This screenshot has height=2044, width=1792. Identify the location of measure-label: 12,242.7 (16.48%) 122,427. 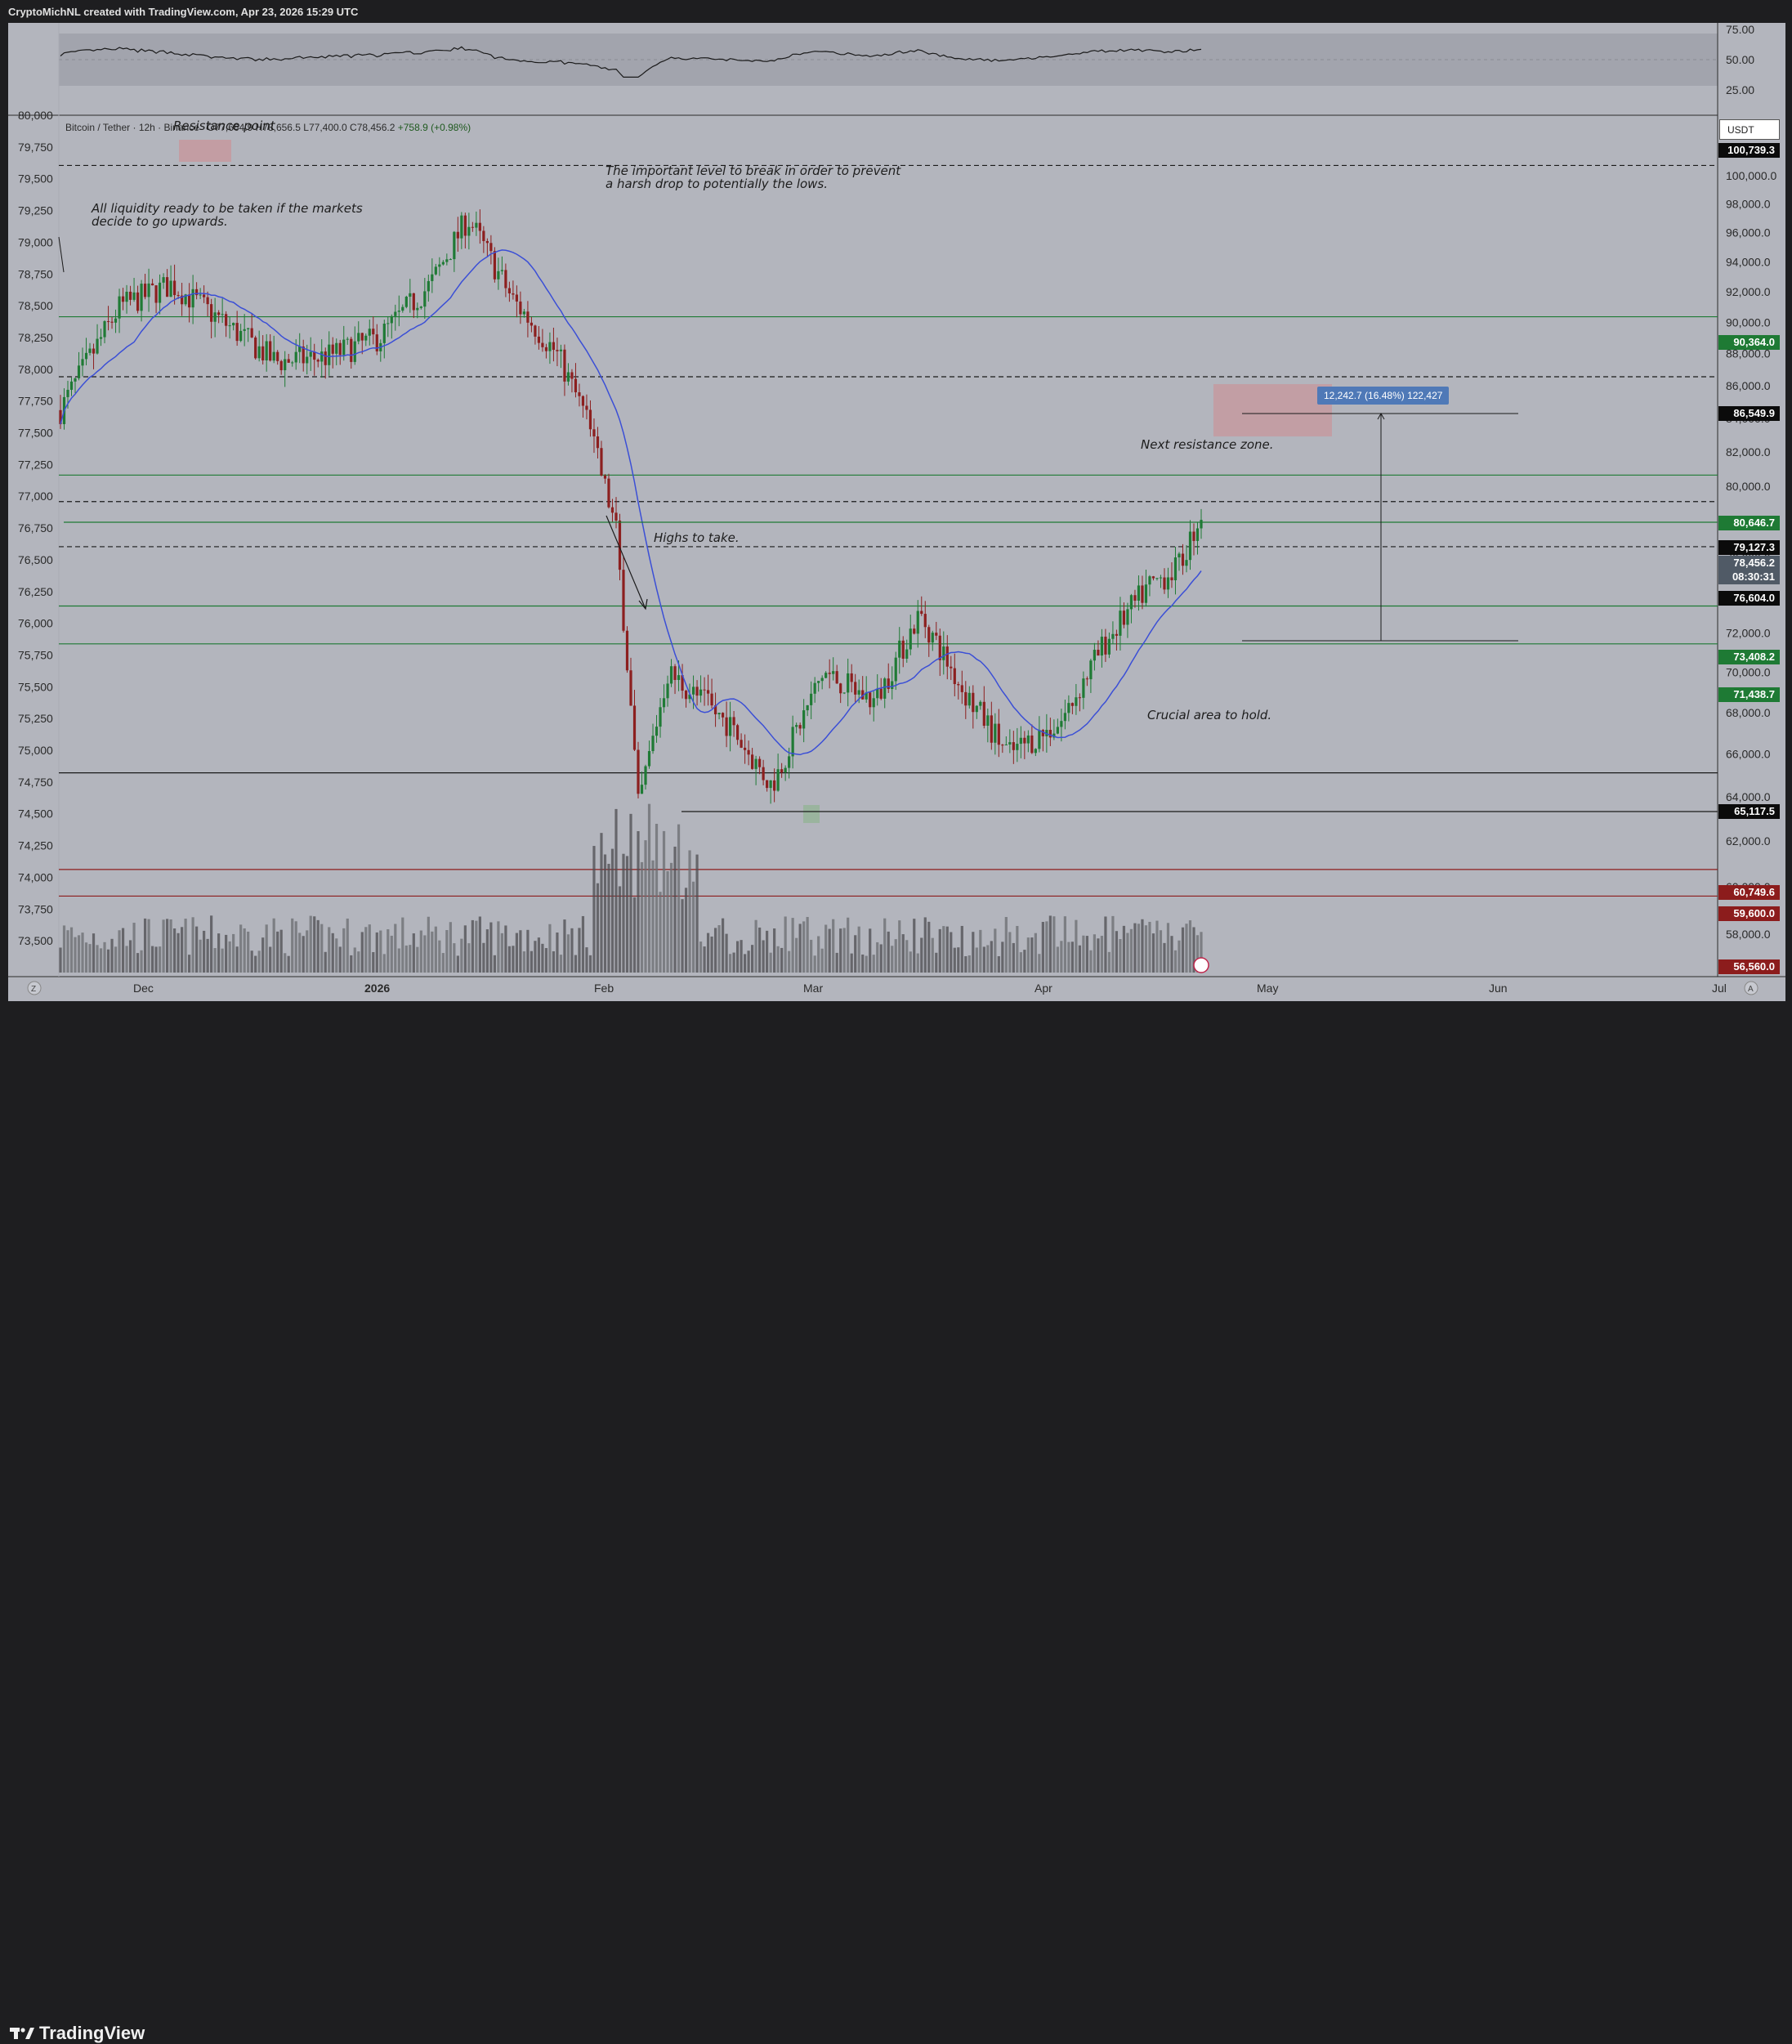
(1383, 396).